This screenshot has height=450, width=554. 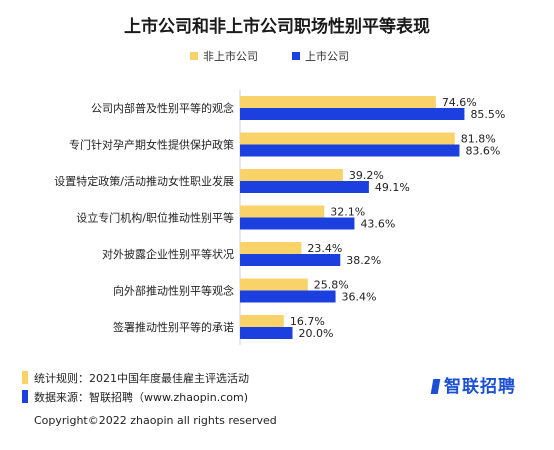 I want to click on data-label-unlisted: 81.8%, so click(x=478, y=139).